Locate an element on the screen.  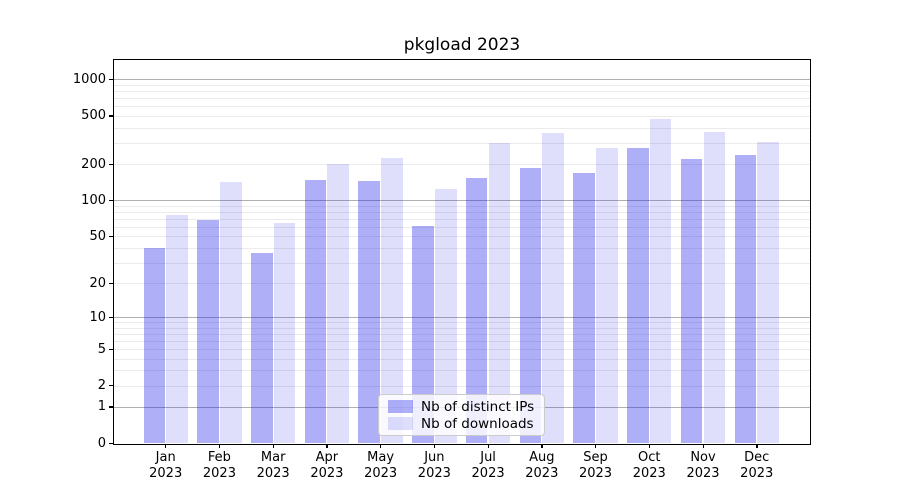
legend-item-distinct-ips: Nb of distinct IPs is located at coordinates (462, 407).